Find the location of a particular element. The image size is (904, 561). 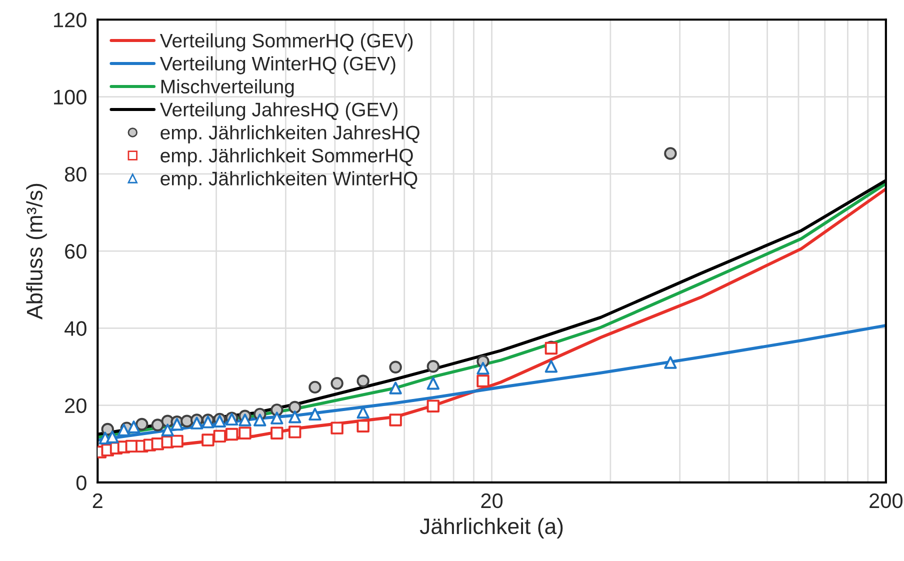

y-tick-label: 60 is located at coordinates (75, 251).